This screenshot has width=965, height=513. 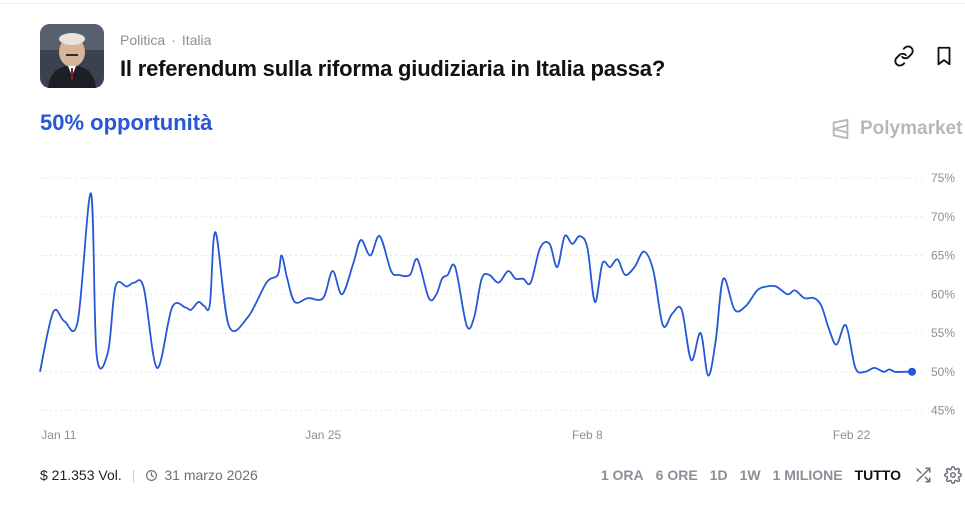 What do you see at coordinates (676, 475) in the screenshot?
I see `range-option: 6 ORE` at bounding box center [676, 475].